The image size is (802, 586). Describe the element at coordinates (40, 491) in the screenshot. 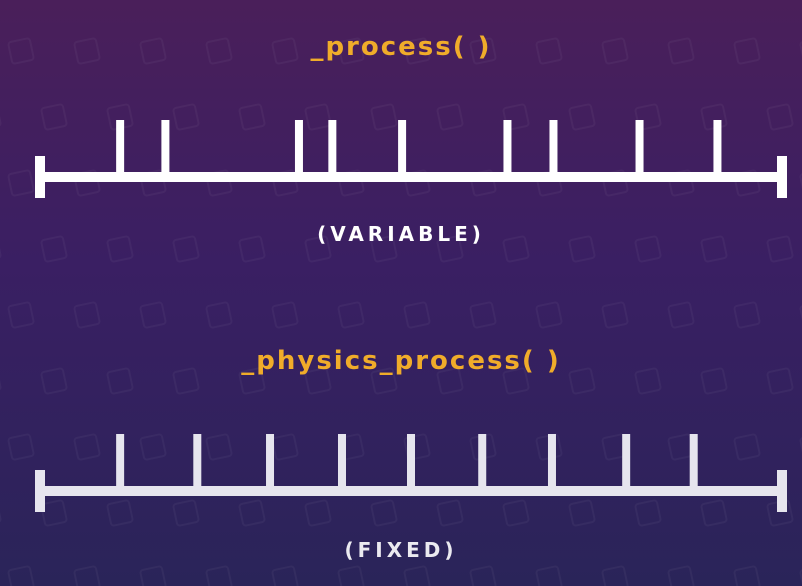

I see `fixed-start-cap` at that location.